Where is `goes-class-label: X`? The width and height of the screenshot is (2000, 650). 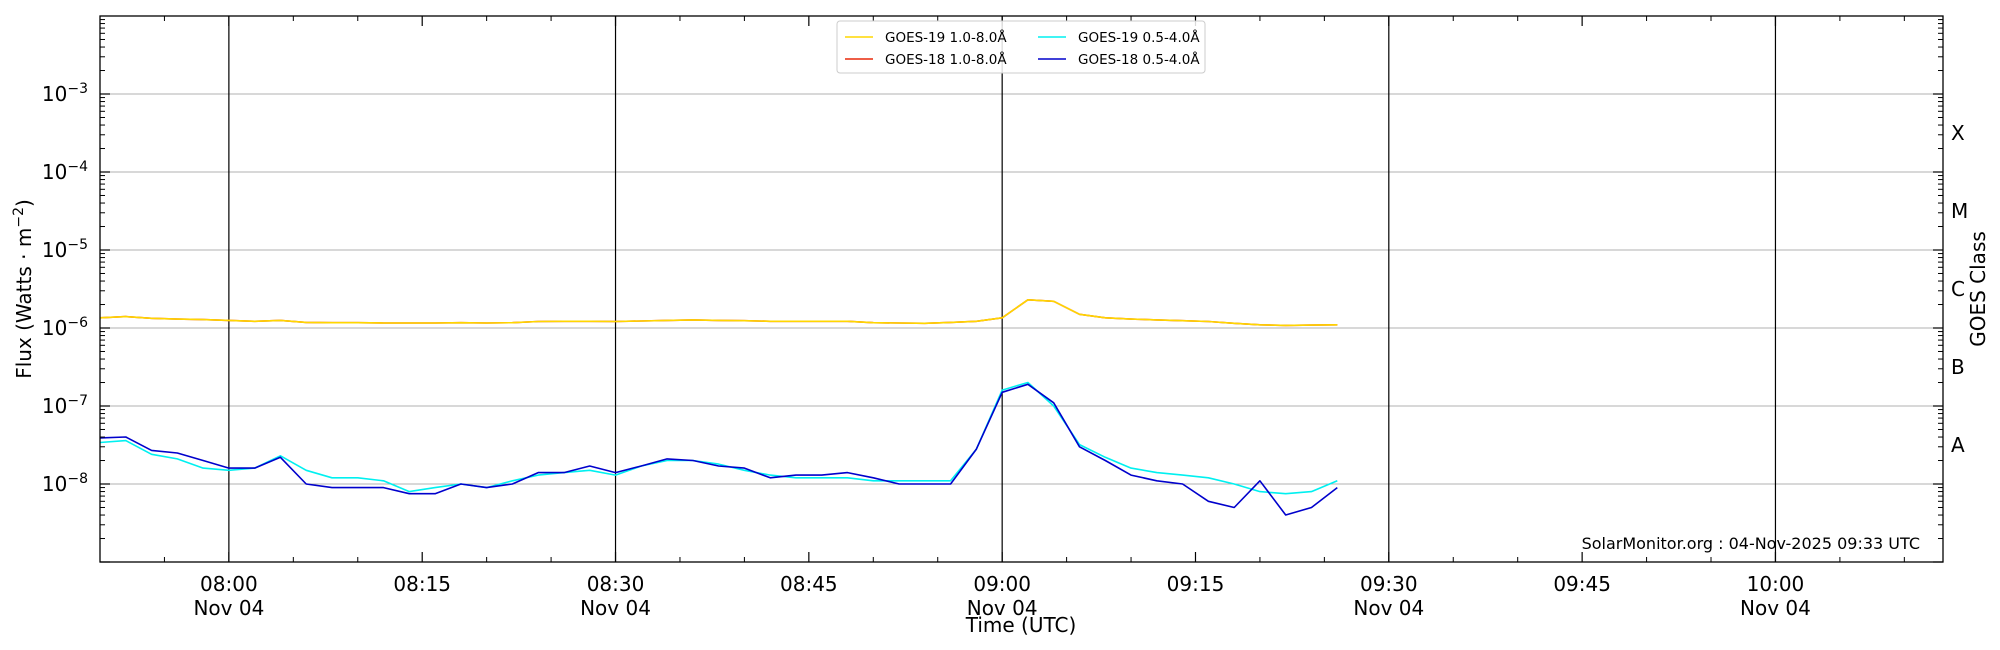 goes-class-label: X is located at coordinates (1958, 133).